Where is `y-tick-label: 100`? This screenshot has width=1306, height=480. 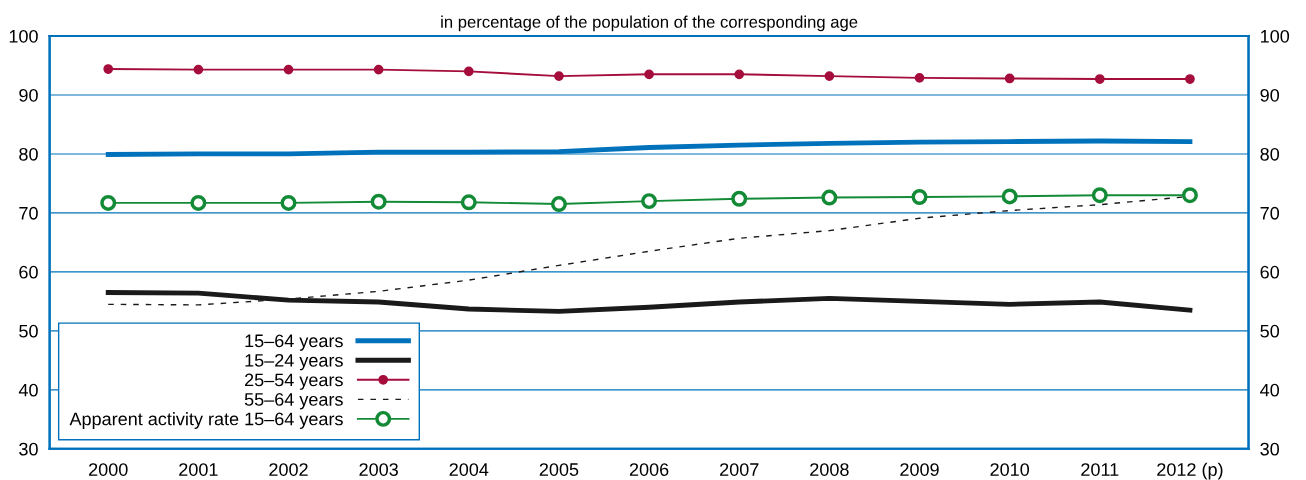 y-tick-label: 100 is located at coordinates (23, 36).